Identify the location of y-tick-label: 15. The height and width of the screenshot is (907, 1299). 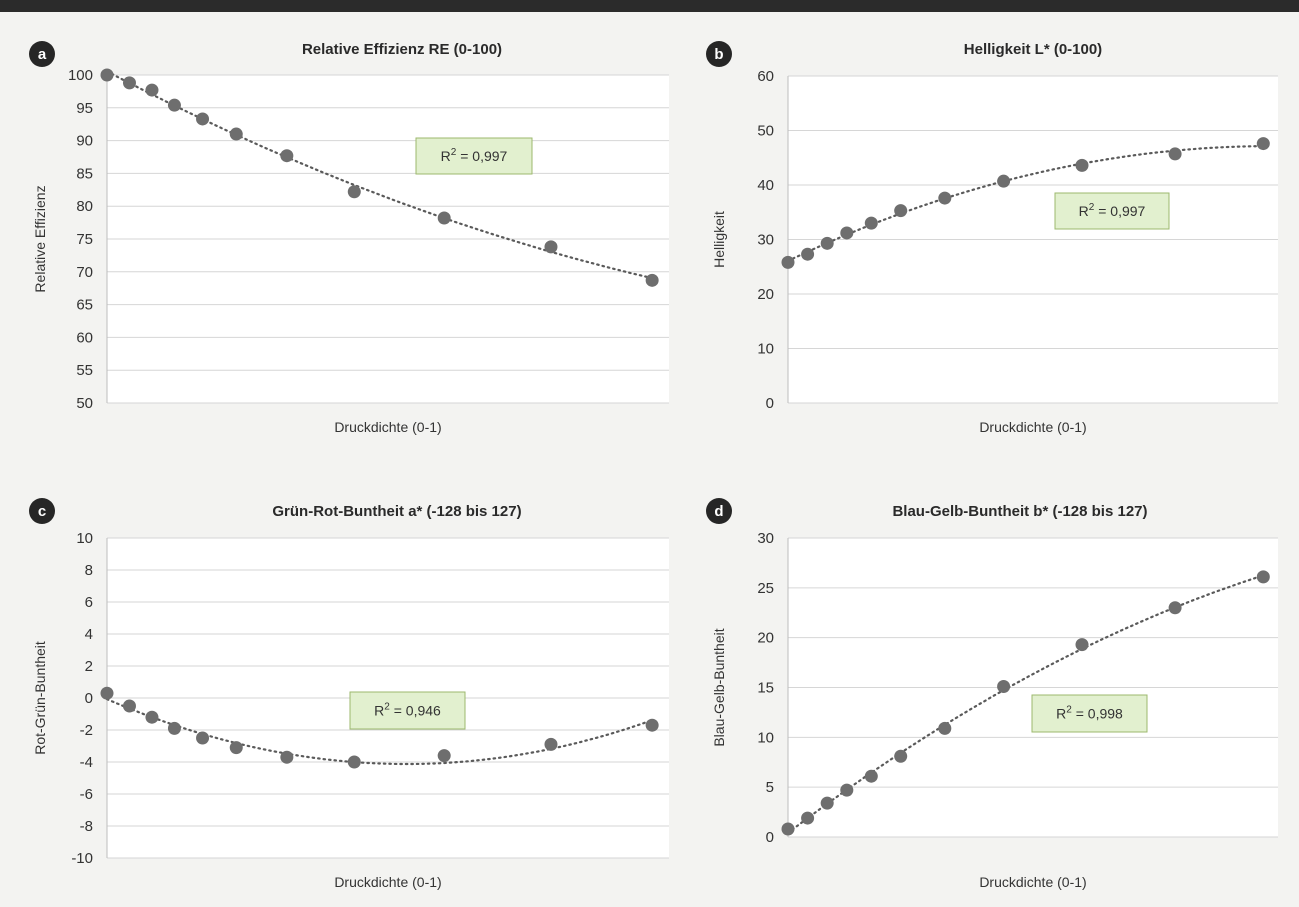
(765, 688).